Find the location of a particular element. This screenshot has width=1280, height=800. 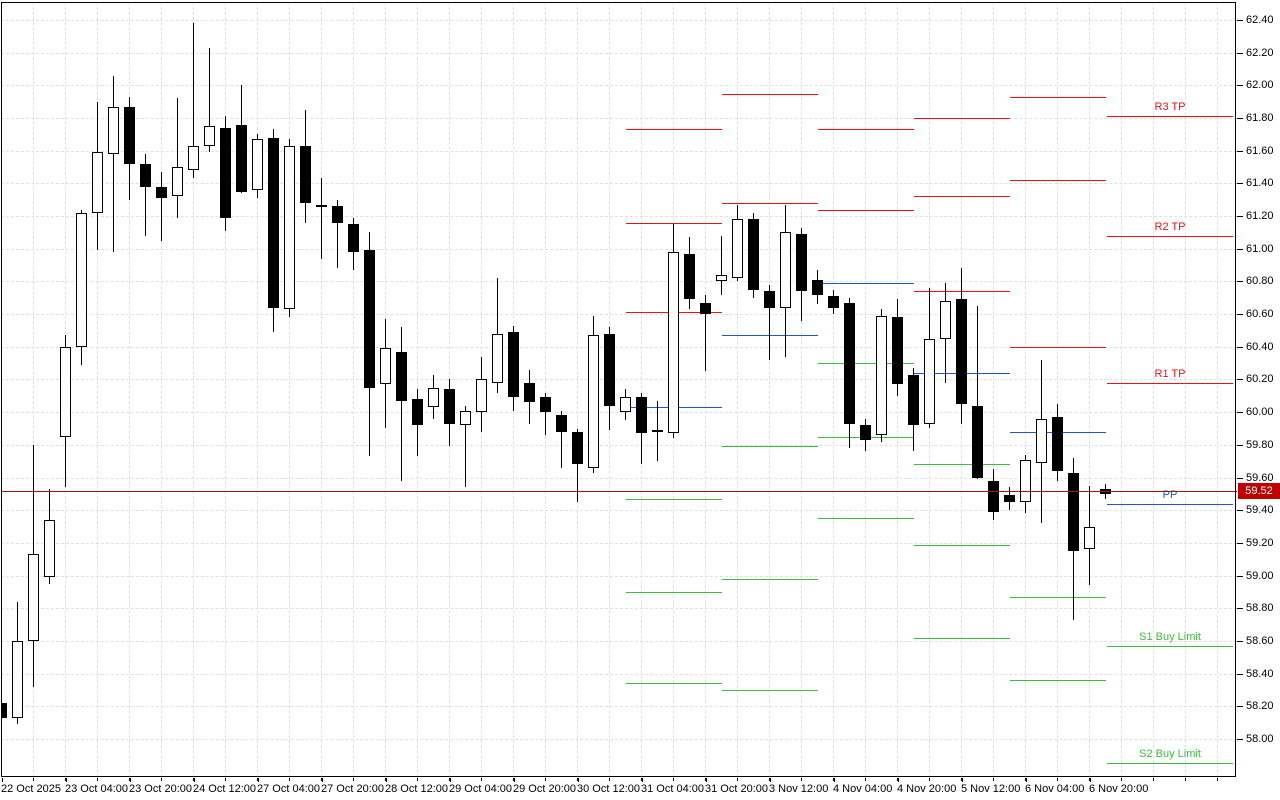

time-axis-label: 23 Oct 04:00 is located at coordinates (96, 789).